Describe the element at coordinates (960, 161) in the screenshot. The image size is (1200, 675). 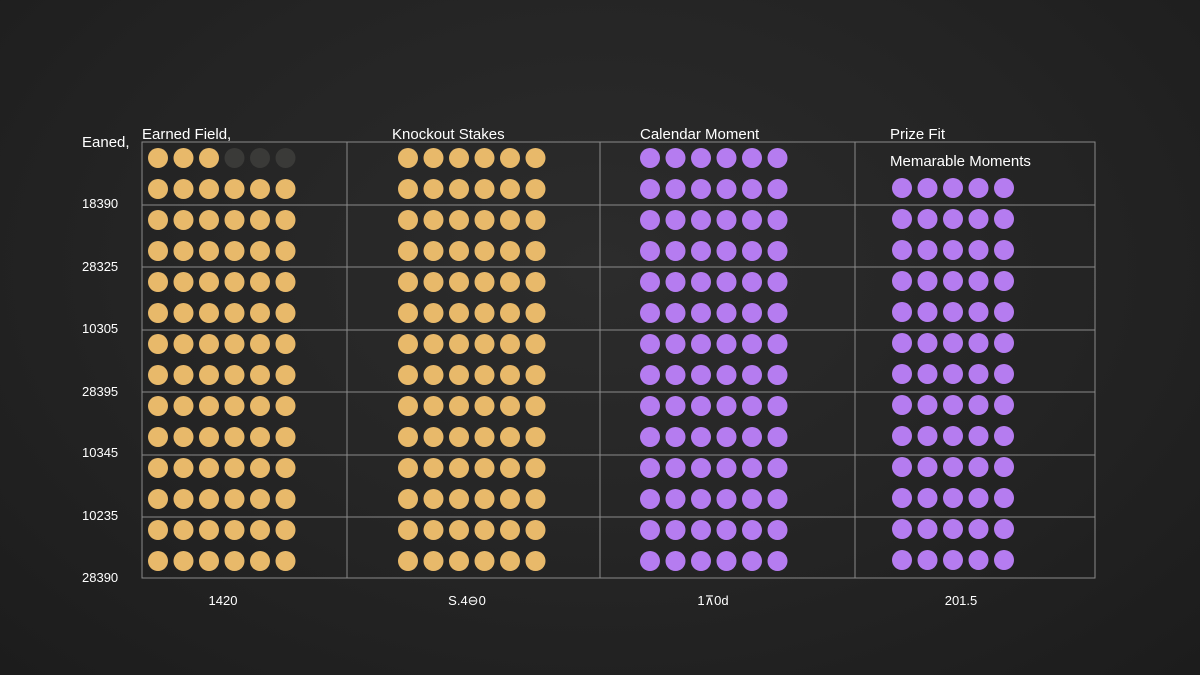
I see `column-subtitle: Memarable Moments` at that location.